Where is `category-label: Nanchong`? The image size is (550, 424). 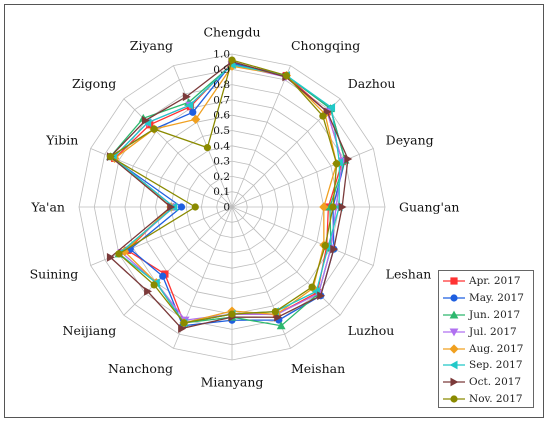 category-label: Nanchong is located at coordinates (140, 368).